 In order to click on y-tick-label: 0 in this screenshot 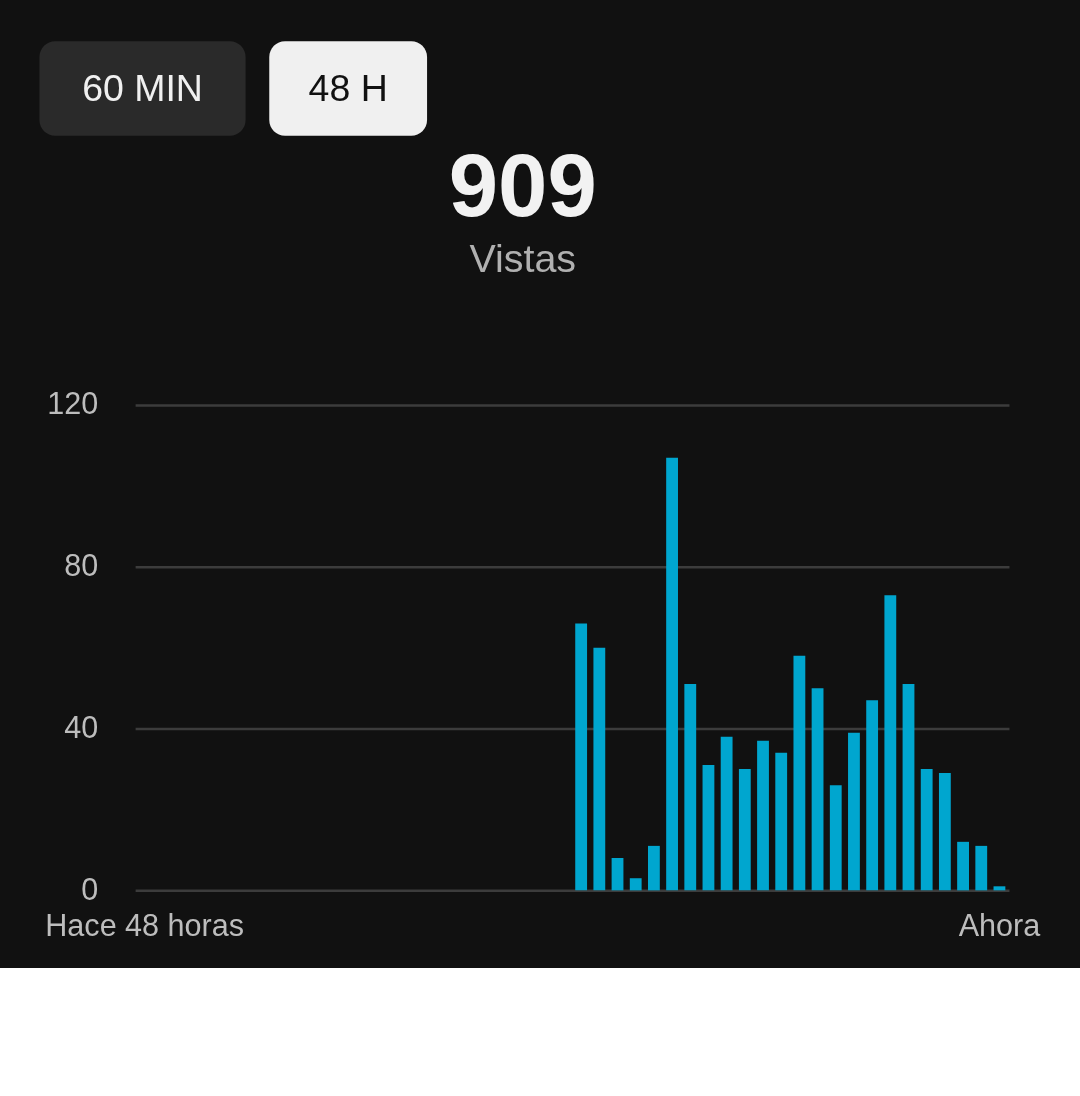, I will do `click(90, 888)`.